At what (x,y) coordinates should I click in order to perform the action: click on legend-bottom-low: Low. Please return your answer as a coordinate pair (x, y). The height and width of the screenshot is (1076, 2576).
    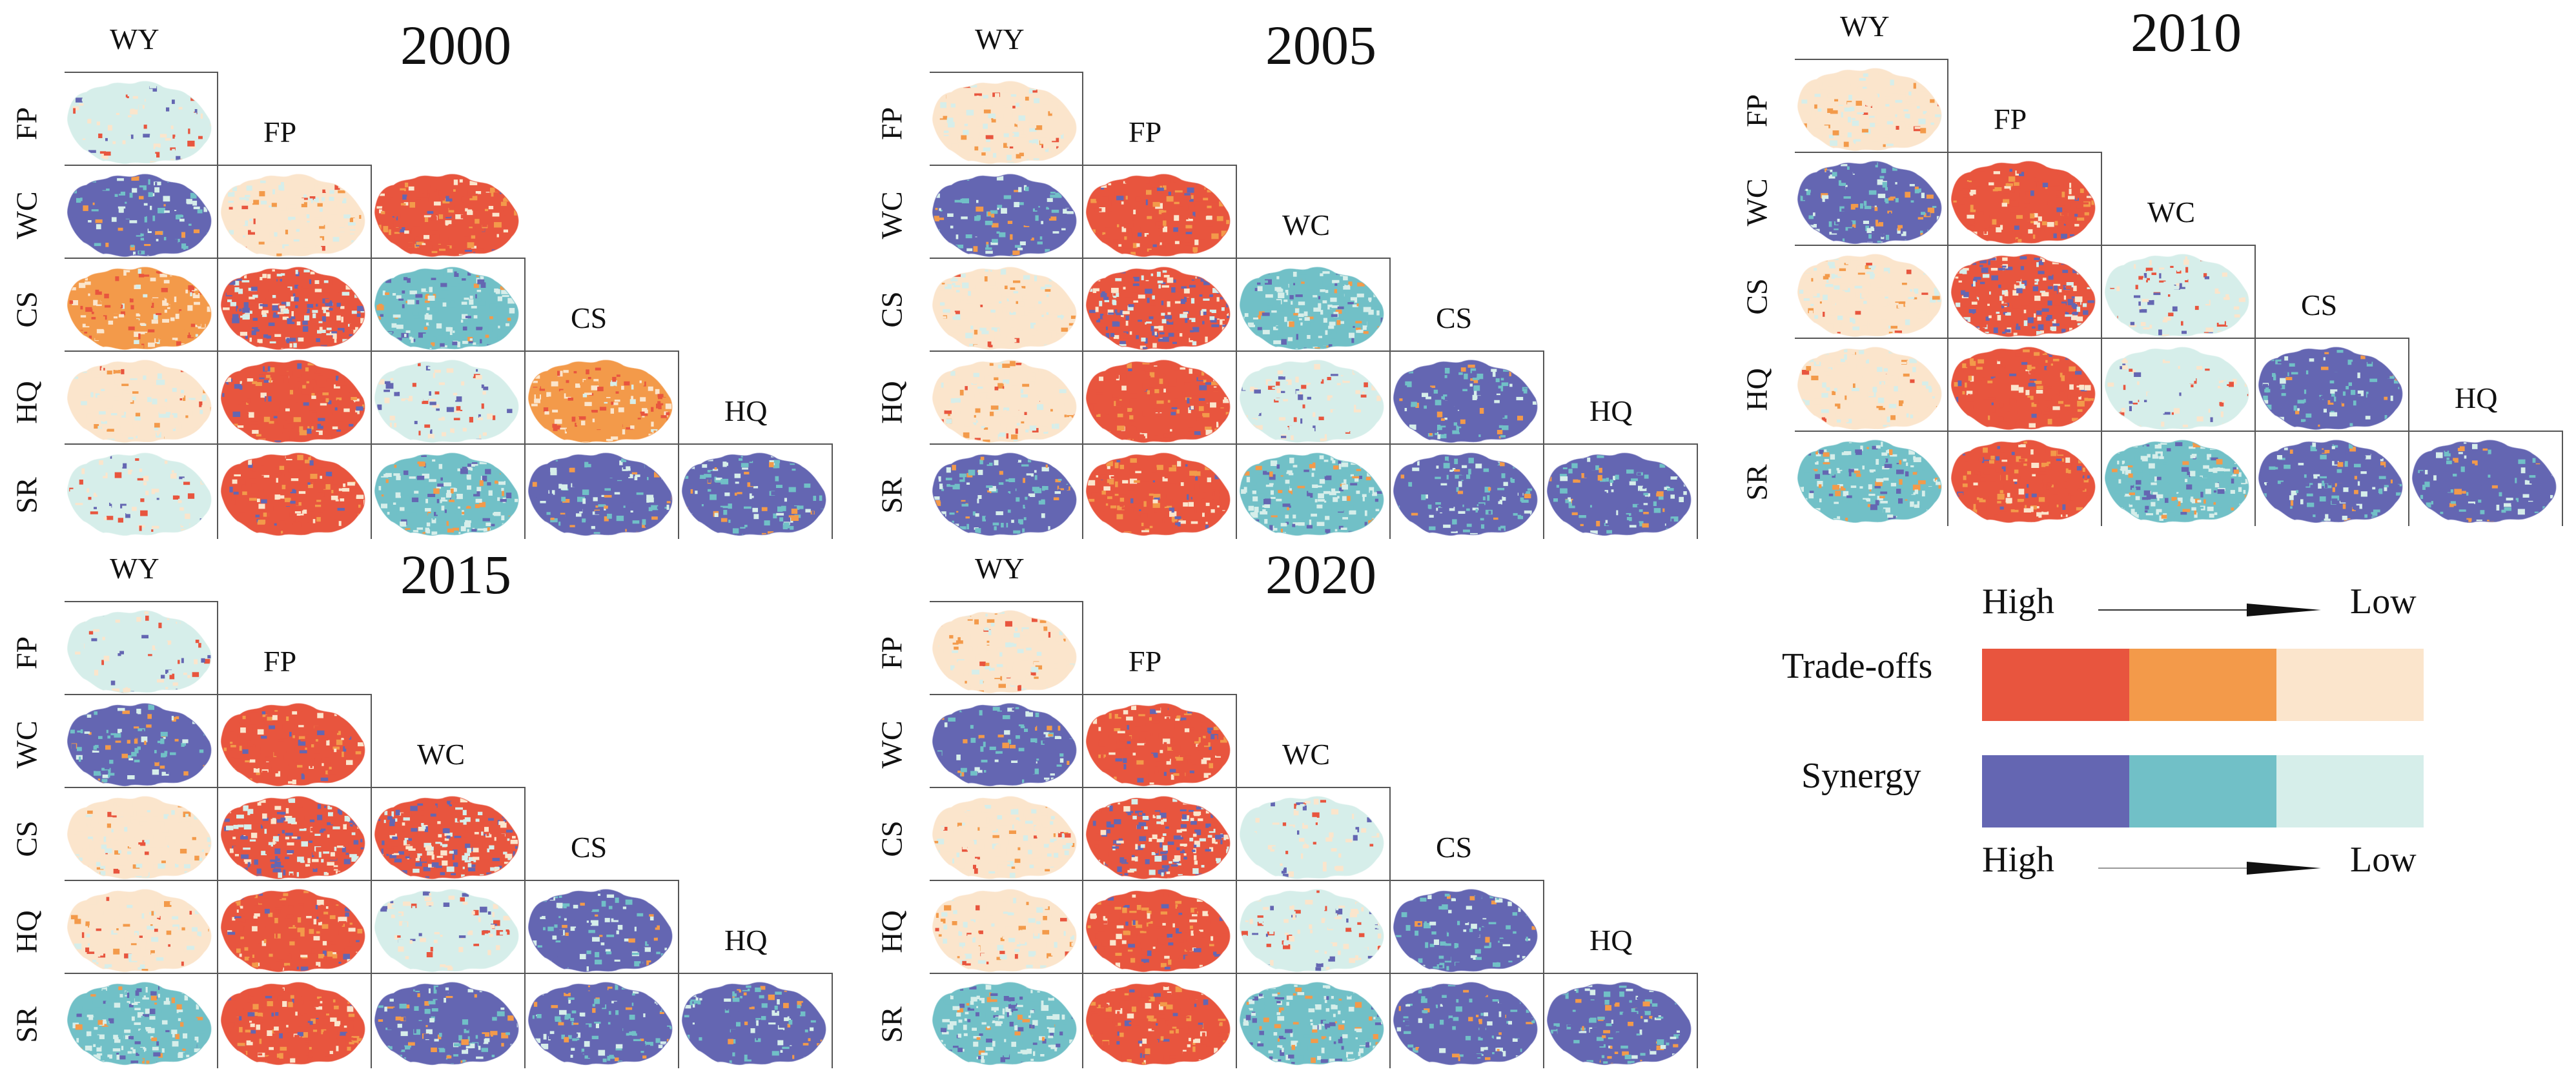
    Looking at the image, I should click on (2383, 860).